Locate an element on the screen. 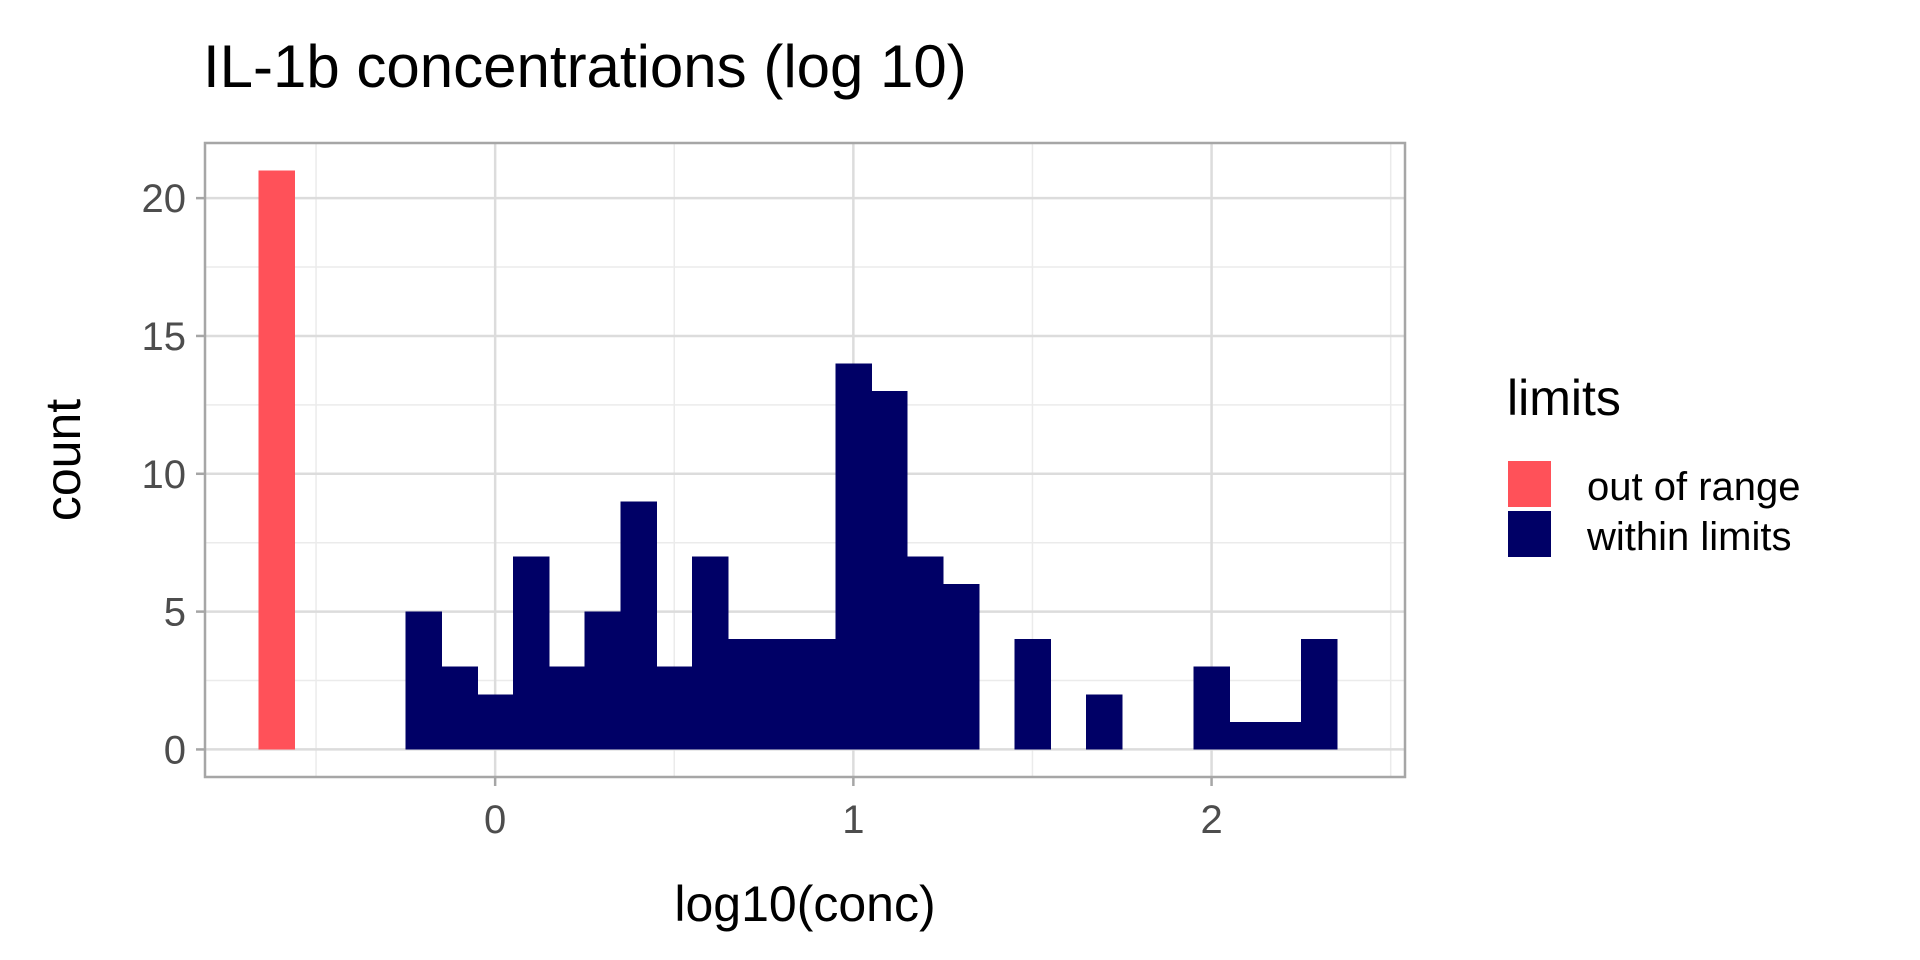 This screenshot has height=960, width=1920. x-axis-title: log10(conc) is located at coordinates (804, 904).